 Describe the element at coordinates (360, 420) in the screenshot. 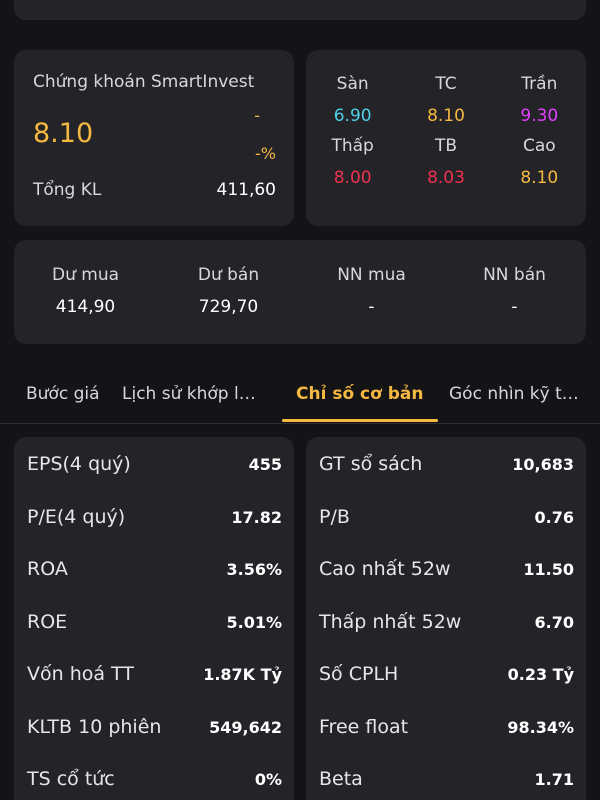

I see `active-tab-indicator` at that location.